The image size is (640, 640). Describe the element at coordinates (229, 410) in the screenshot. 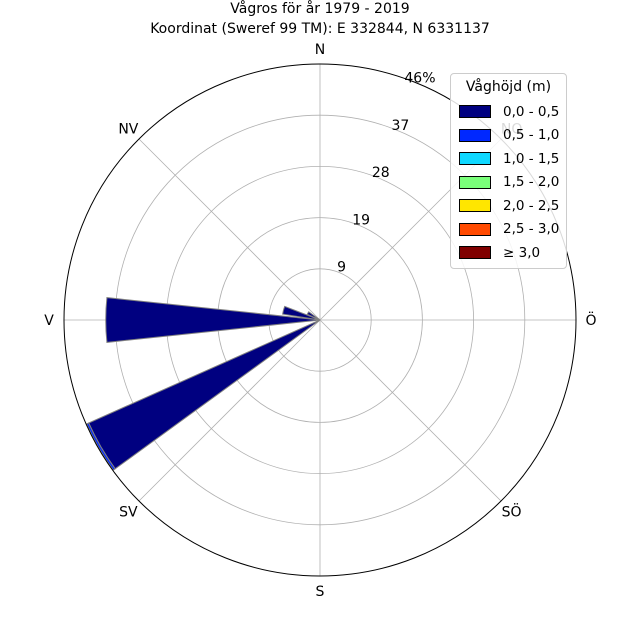

I see `spoke-sv` at that location.